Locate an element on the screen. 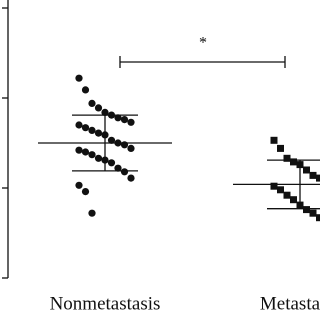 The height and width of the screenshot is (320, 320). x-tick-label: Nonmetastasis is located at coordinates (105, 303).